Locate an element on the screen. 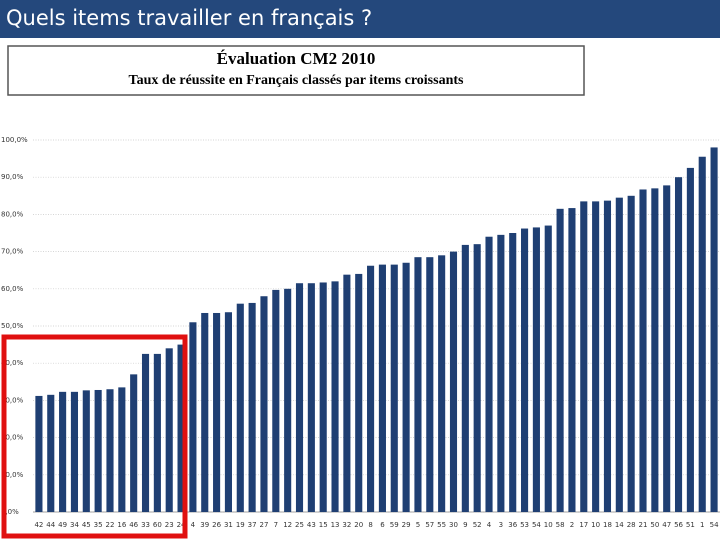  x-tick-label: 46 is located at coordinates (133, 525).